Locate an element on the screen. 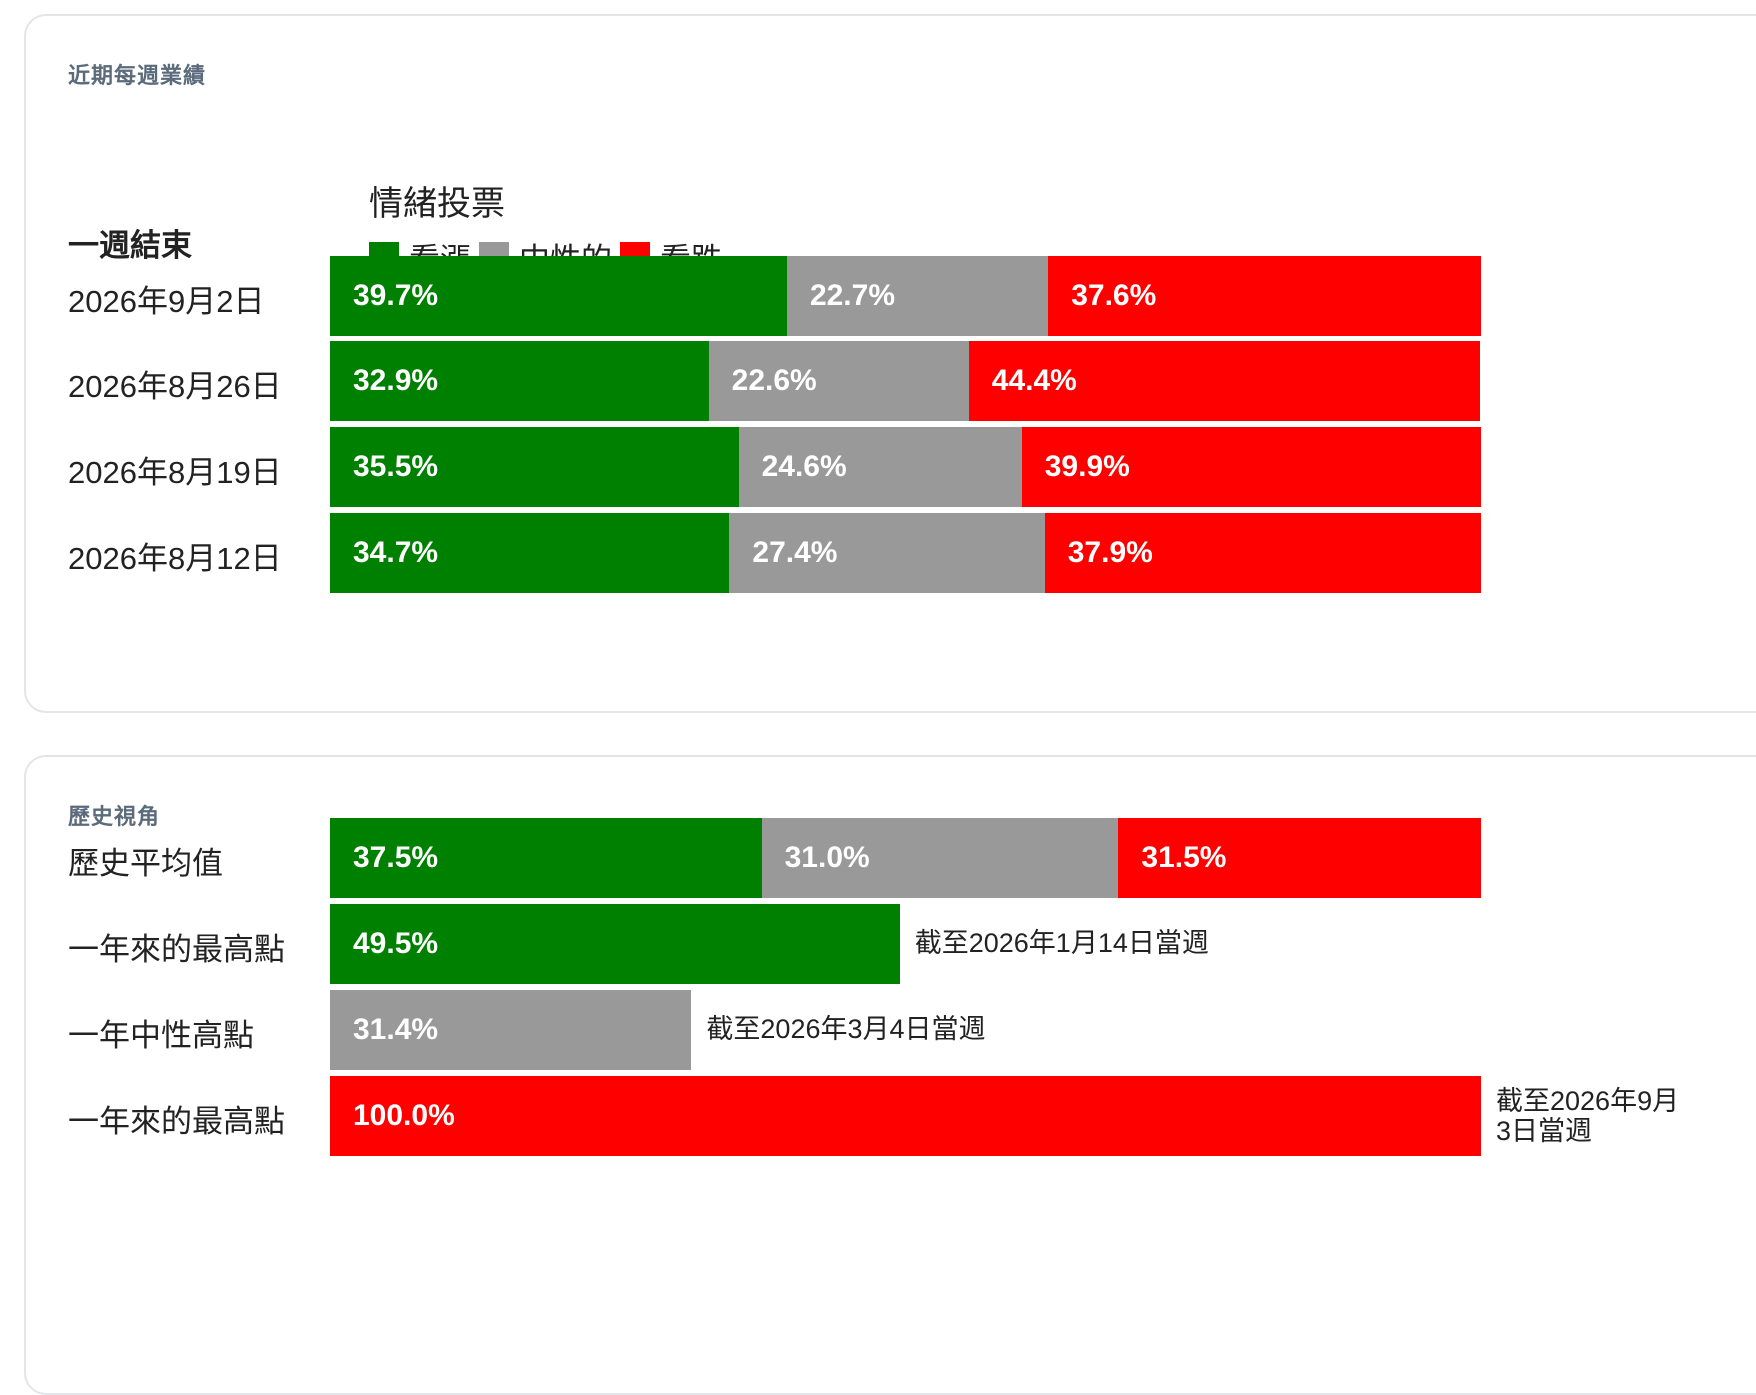 The height and width of the screenshot is (1395, 1756). bar-segment-neutral: 22.6% is located at coordinates (838, 381).